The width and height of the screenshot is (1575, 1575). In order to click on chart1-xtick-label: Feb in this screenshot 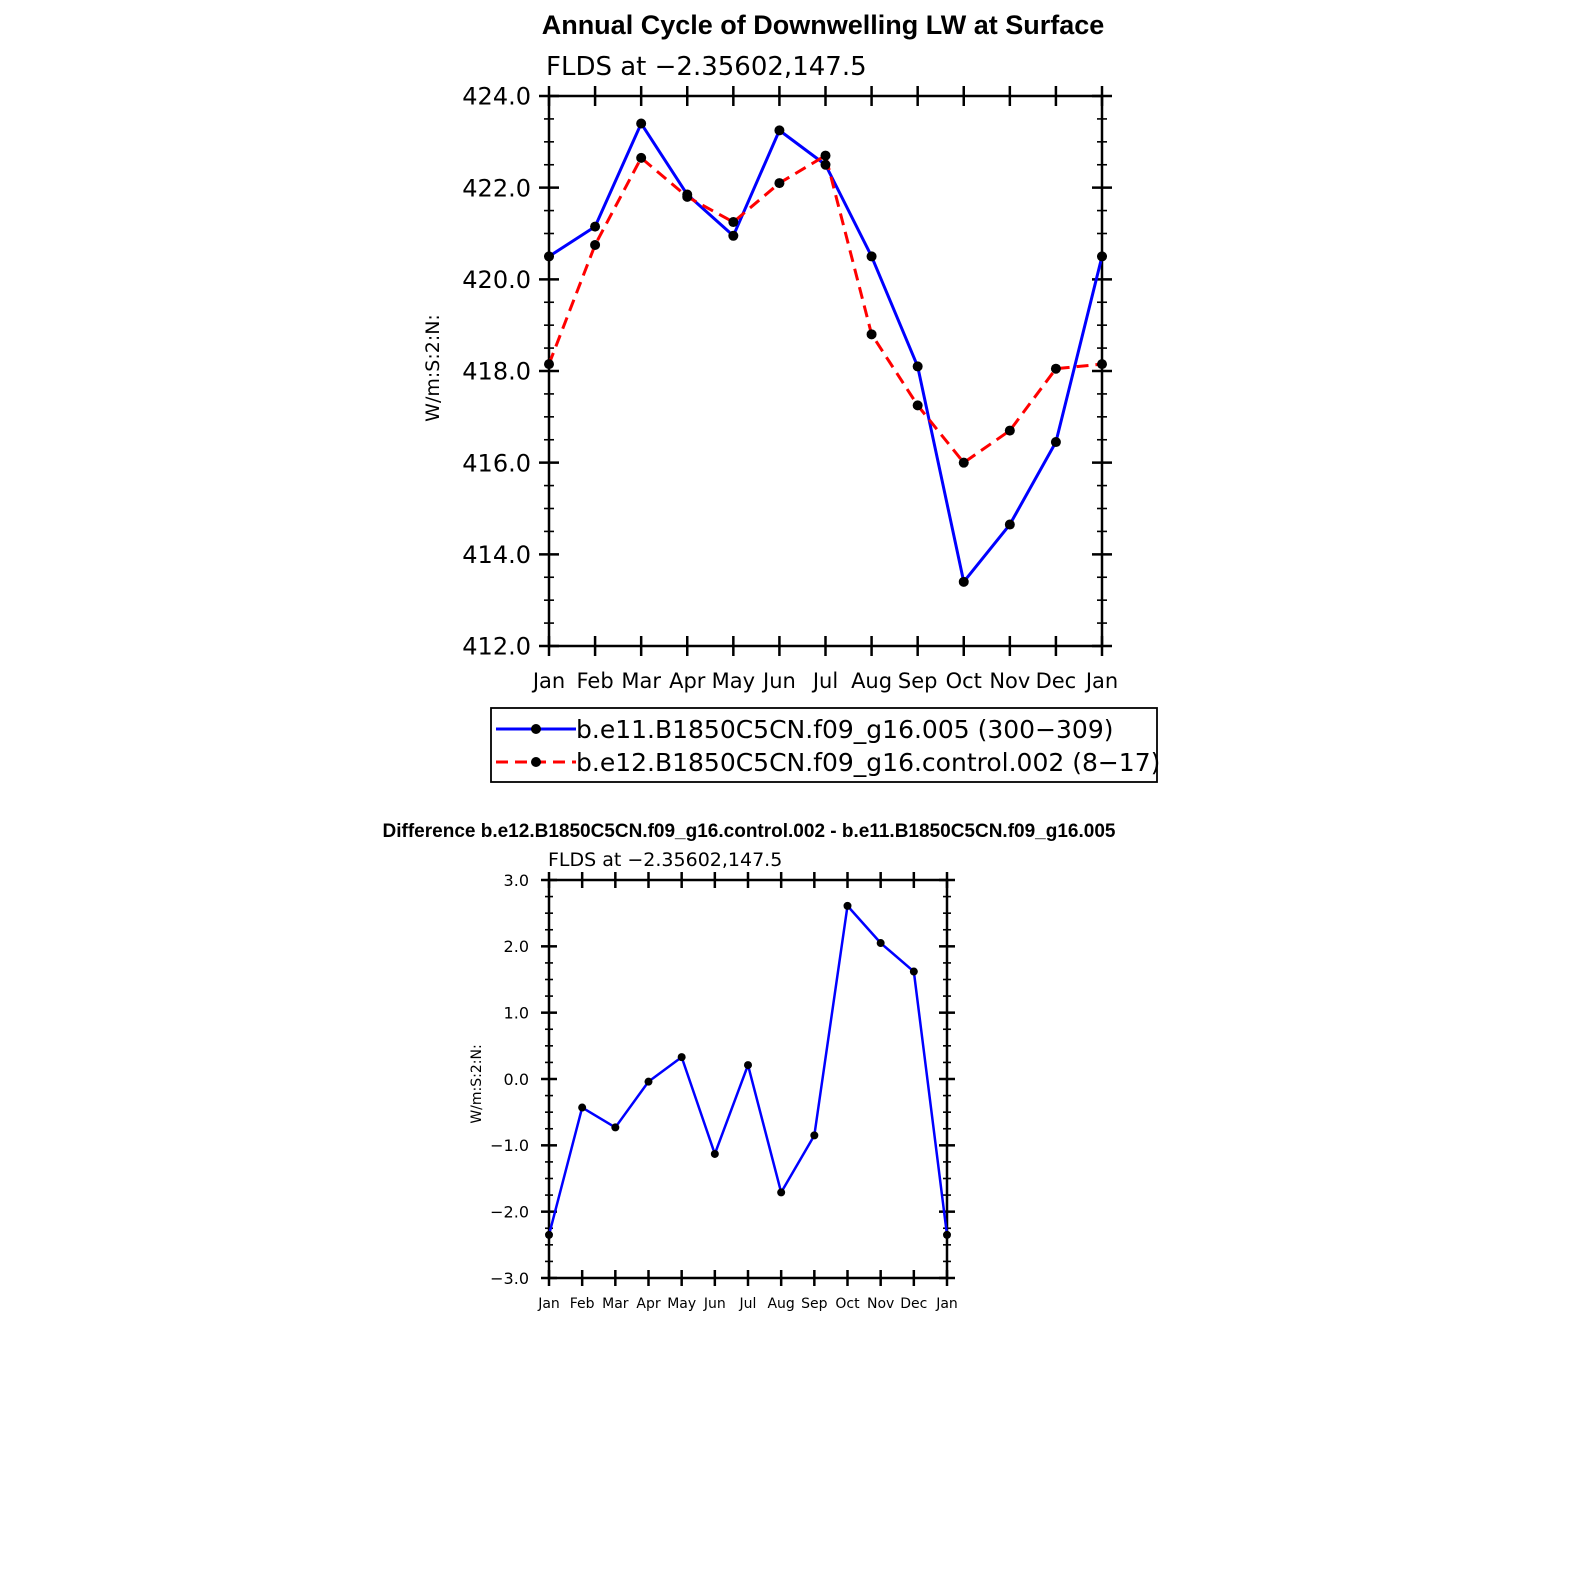, I will do `click(594, 681)`.